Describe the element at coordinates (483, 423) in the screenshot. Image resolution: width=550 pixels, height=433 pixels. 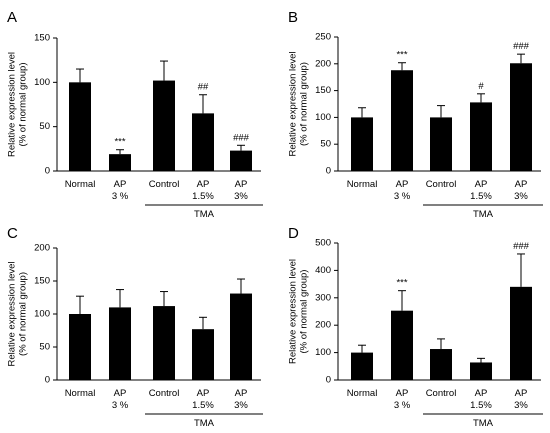
I see `panel-d-group-label: TMA` at that location.